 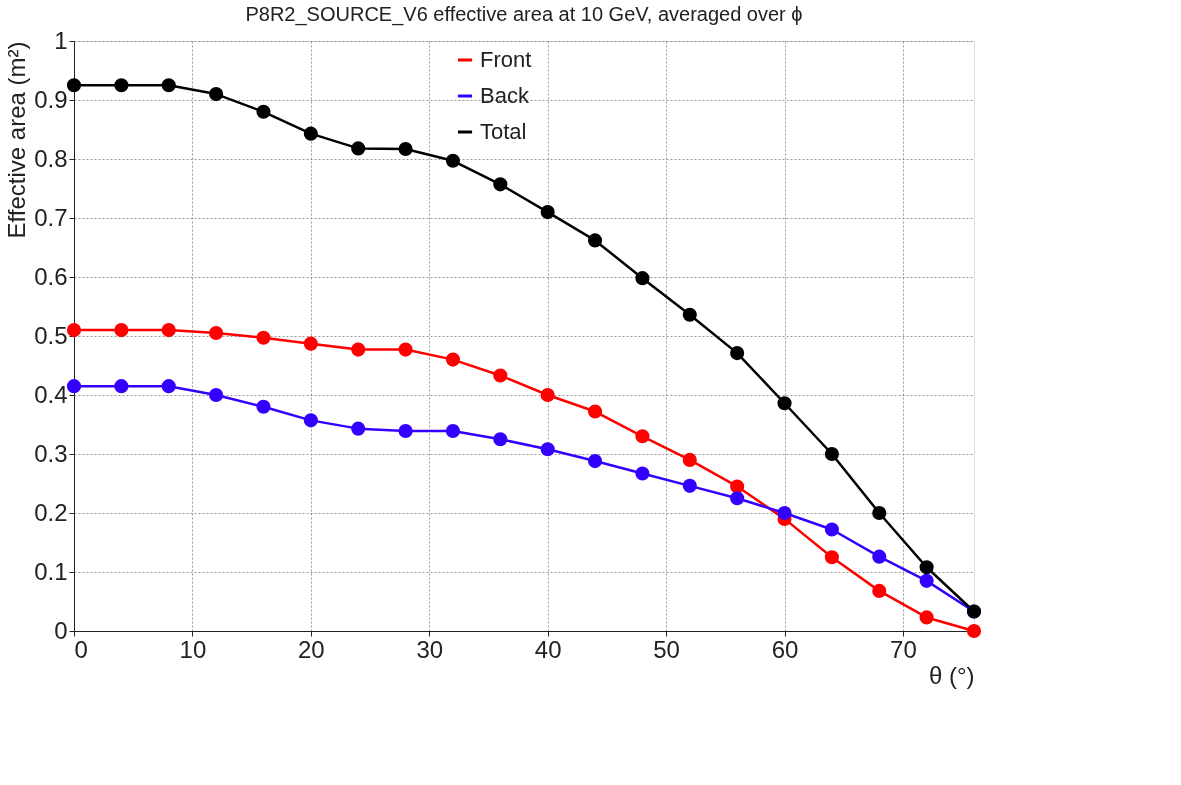 What do you see at coordinates (51, 453) in the screenshot?
I see `y-tick-label: 0.3` at bounding box center [51, 453].